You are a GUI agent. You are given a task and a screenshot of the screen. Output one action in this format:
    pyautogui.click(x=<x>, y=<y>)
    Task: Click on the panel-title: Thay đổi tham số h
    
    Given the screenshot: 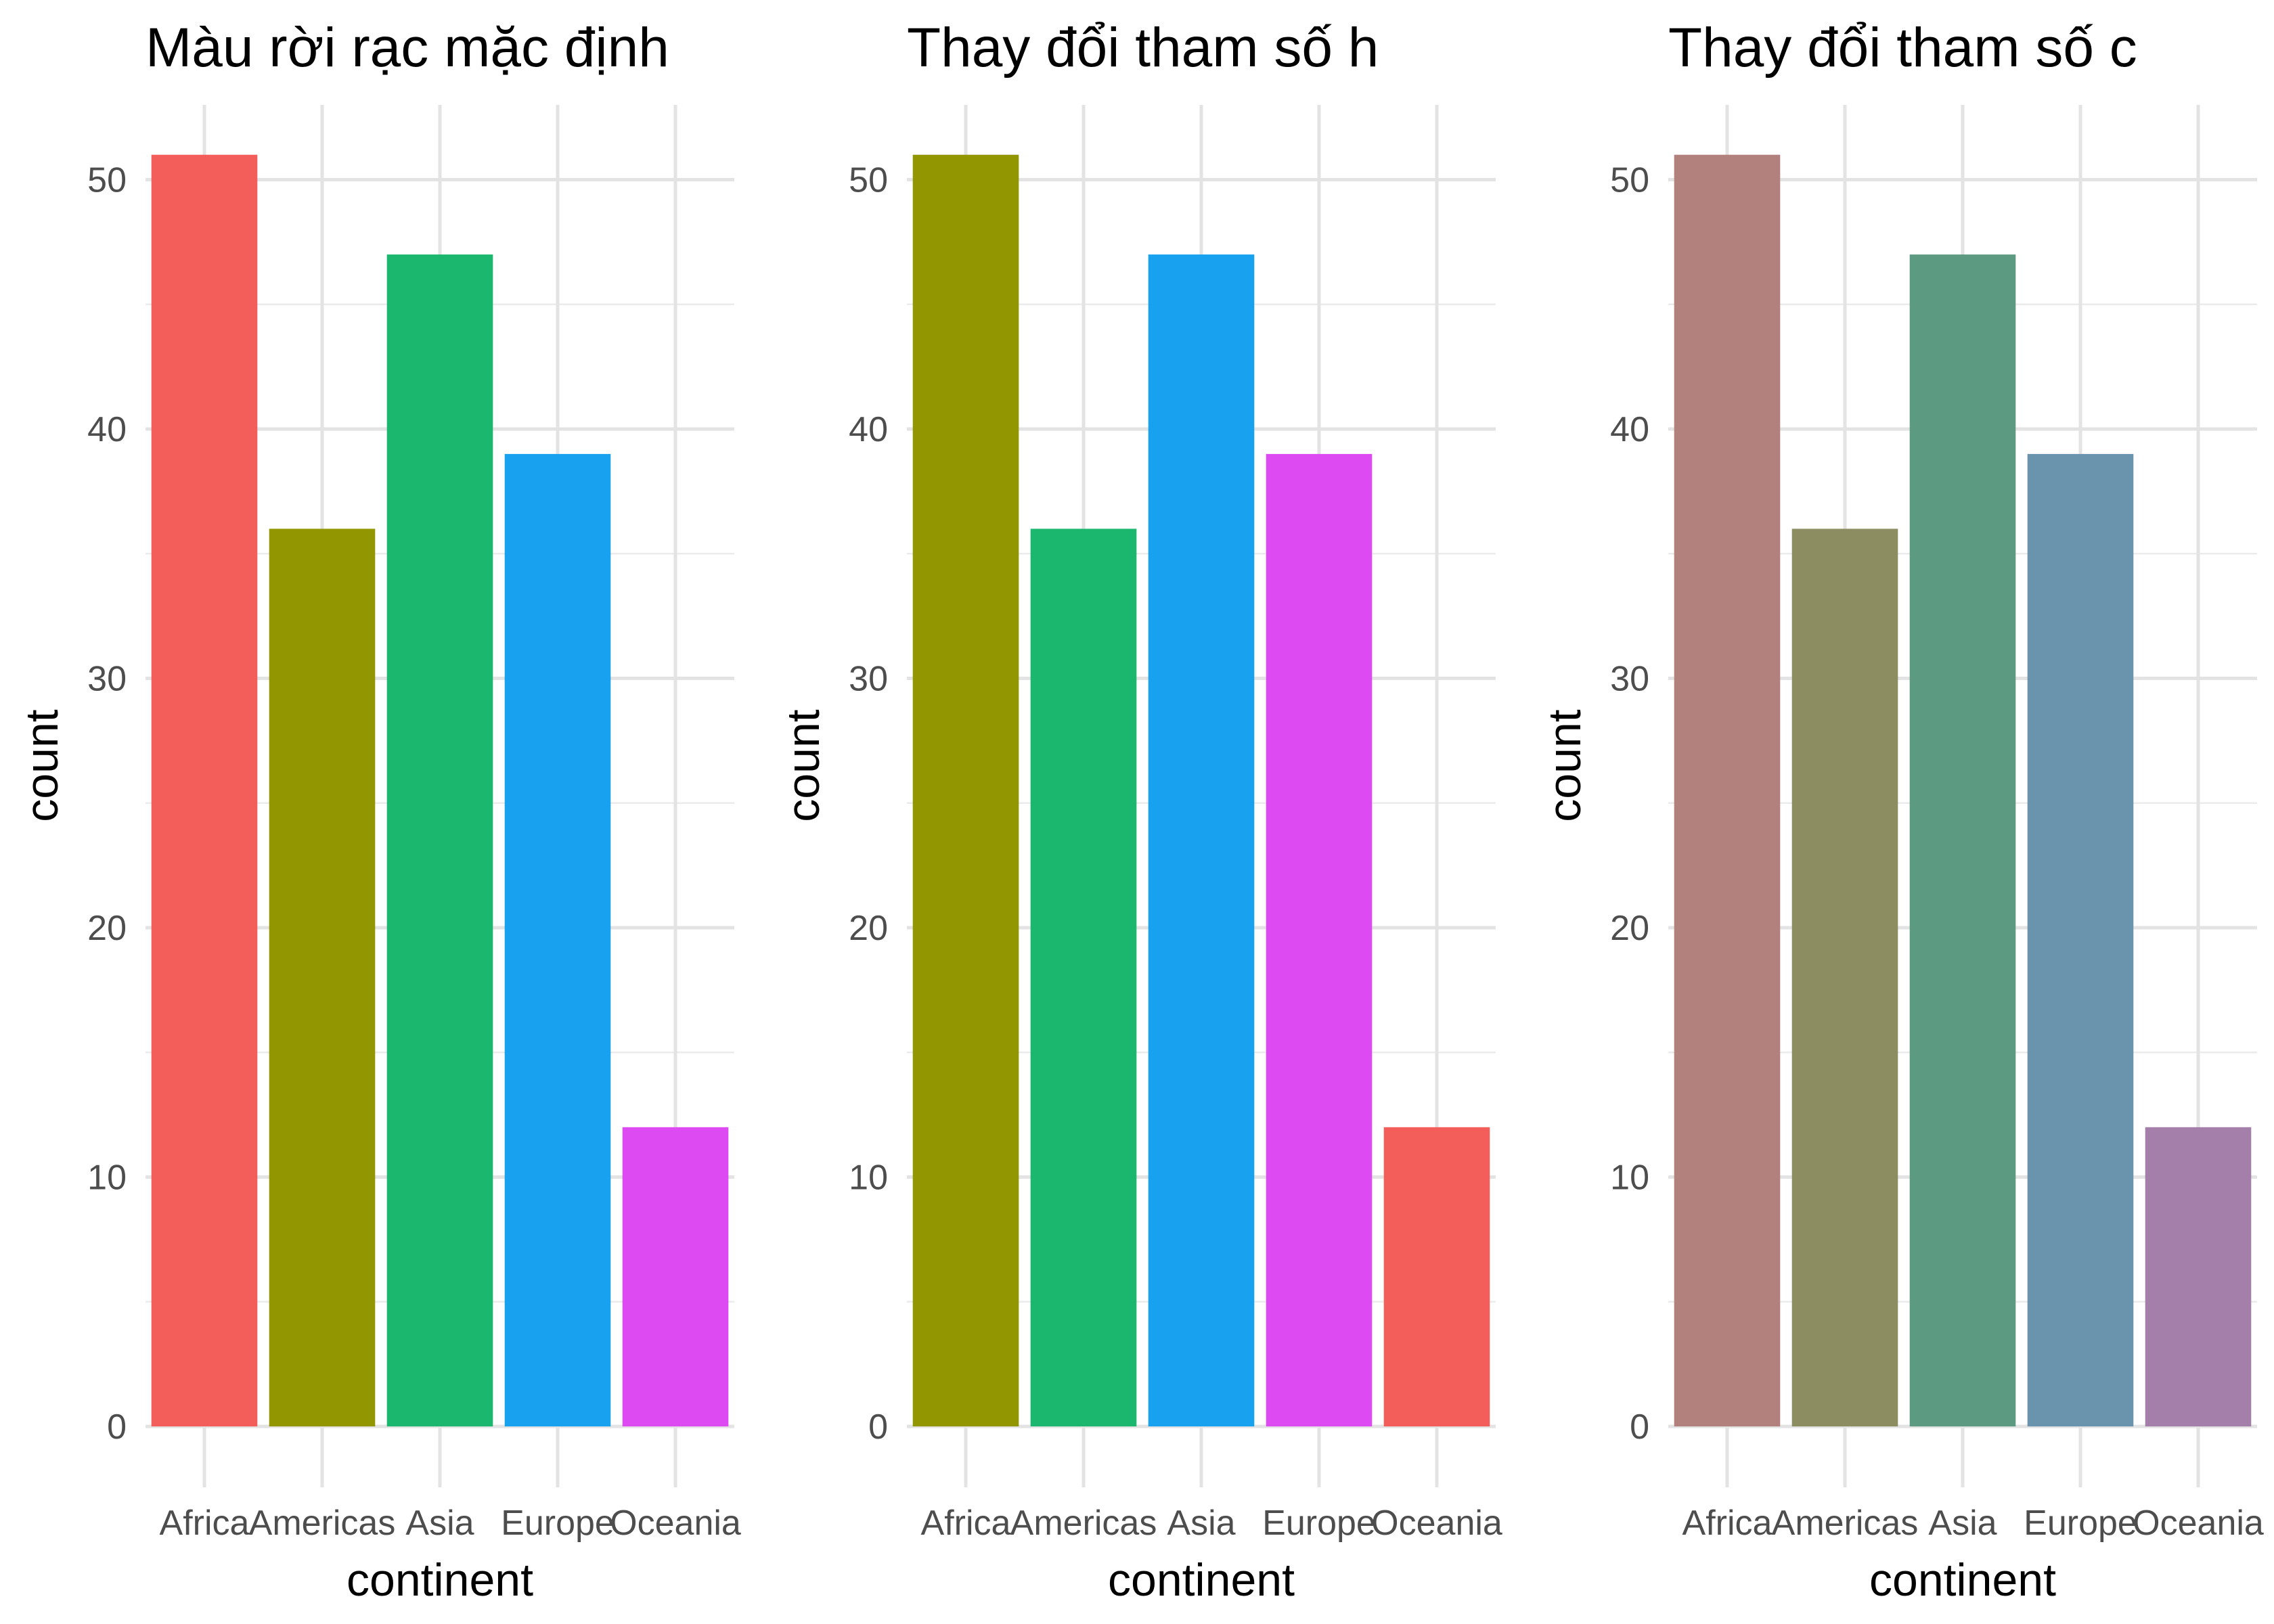 What is the action you would take?
    pyautogui.click(x=1143, y=47)
    